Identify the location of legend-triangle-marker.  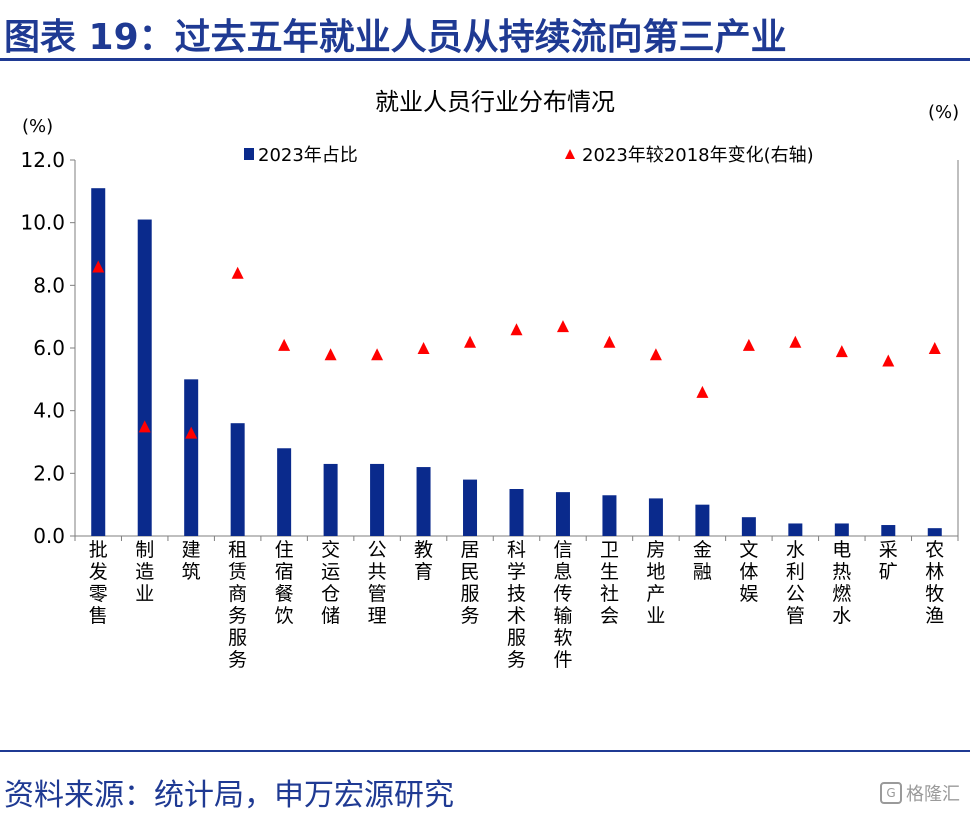
(570, 154).